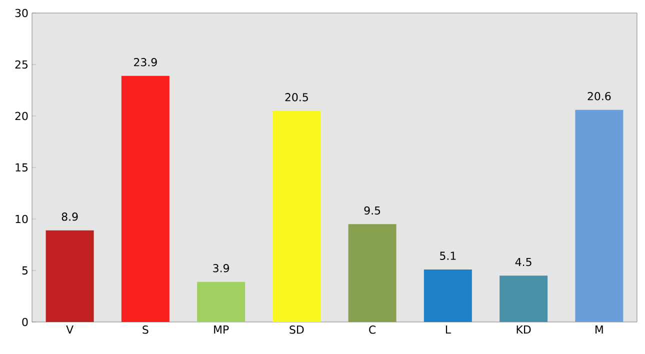  Describe the element at coordinates (145, 330) in the screenshot. I see `x-tick-label: S` at that location.